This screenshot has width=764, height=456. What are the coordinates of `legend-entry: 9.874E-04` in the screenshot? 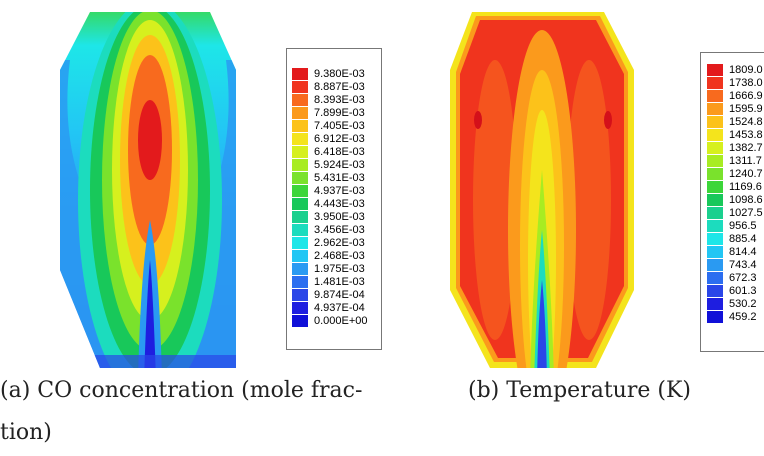 It's located at (328, 294).